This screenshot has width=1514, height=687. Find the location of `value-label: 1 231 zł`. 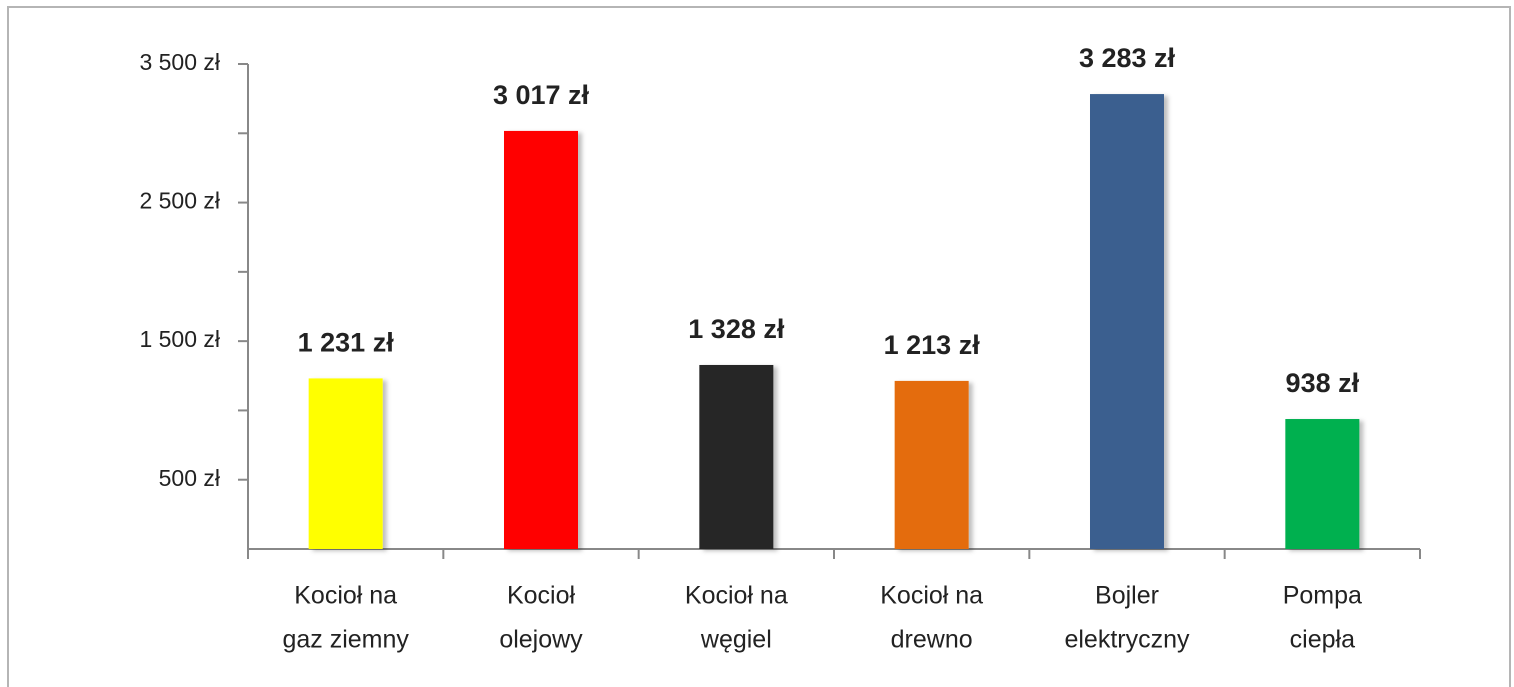

value-label: 1 231 zł is located at coordinates (346, 343).